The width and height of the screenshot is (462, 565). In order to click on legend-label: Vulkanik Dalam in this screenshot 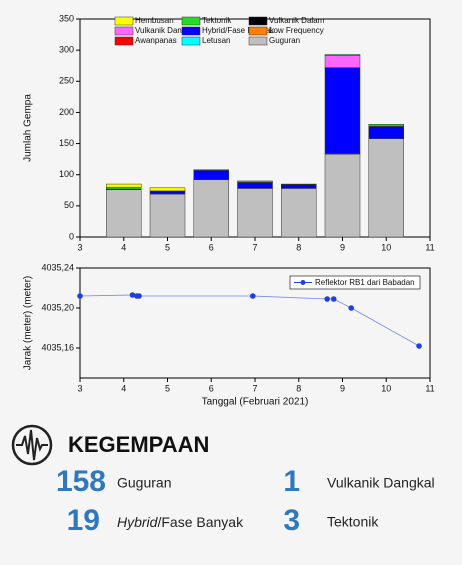, I will do `click(297, 20)`.